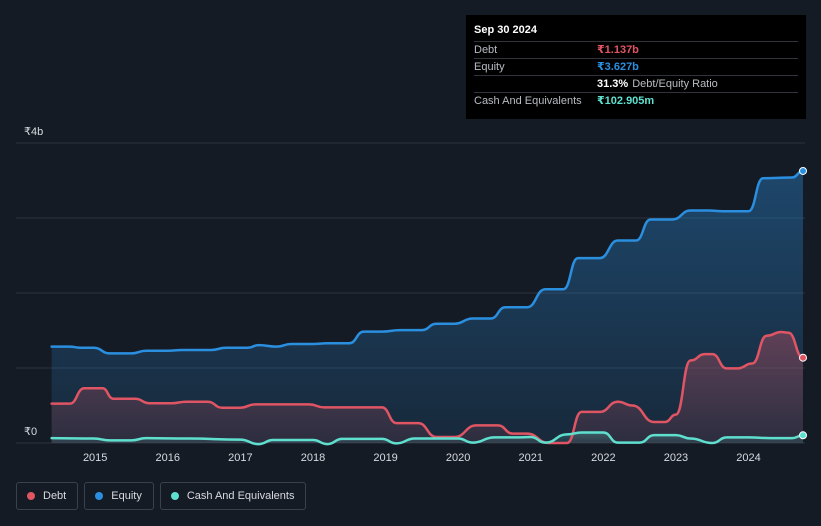 This screenshot has width=821, height=526. I want to click on x-tick-label-2018: 2018, so click(313, 458).